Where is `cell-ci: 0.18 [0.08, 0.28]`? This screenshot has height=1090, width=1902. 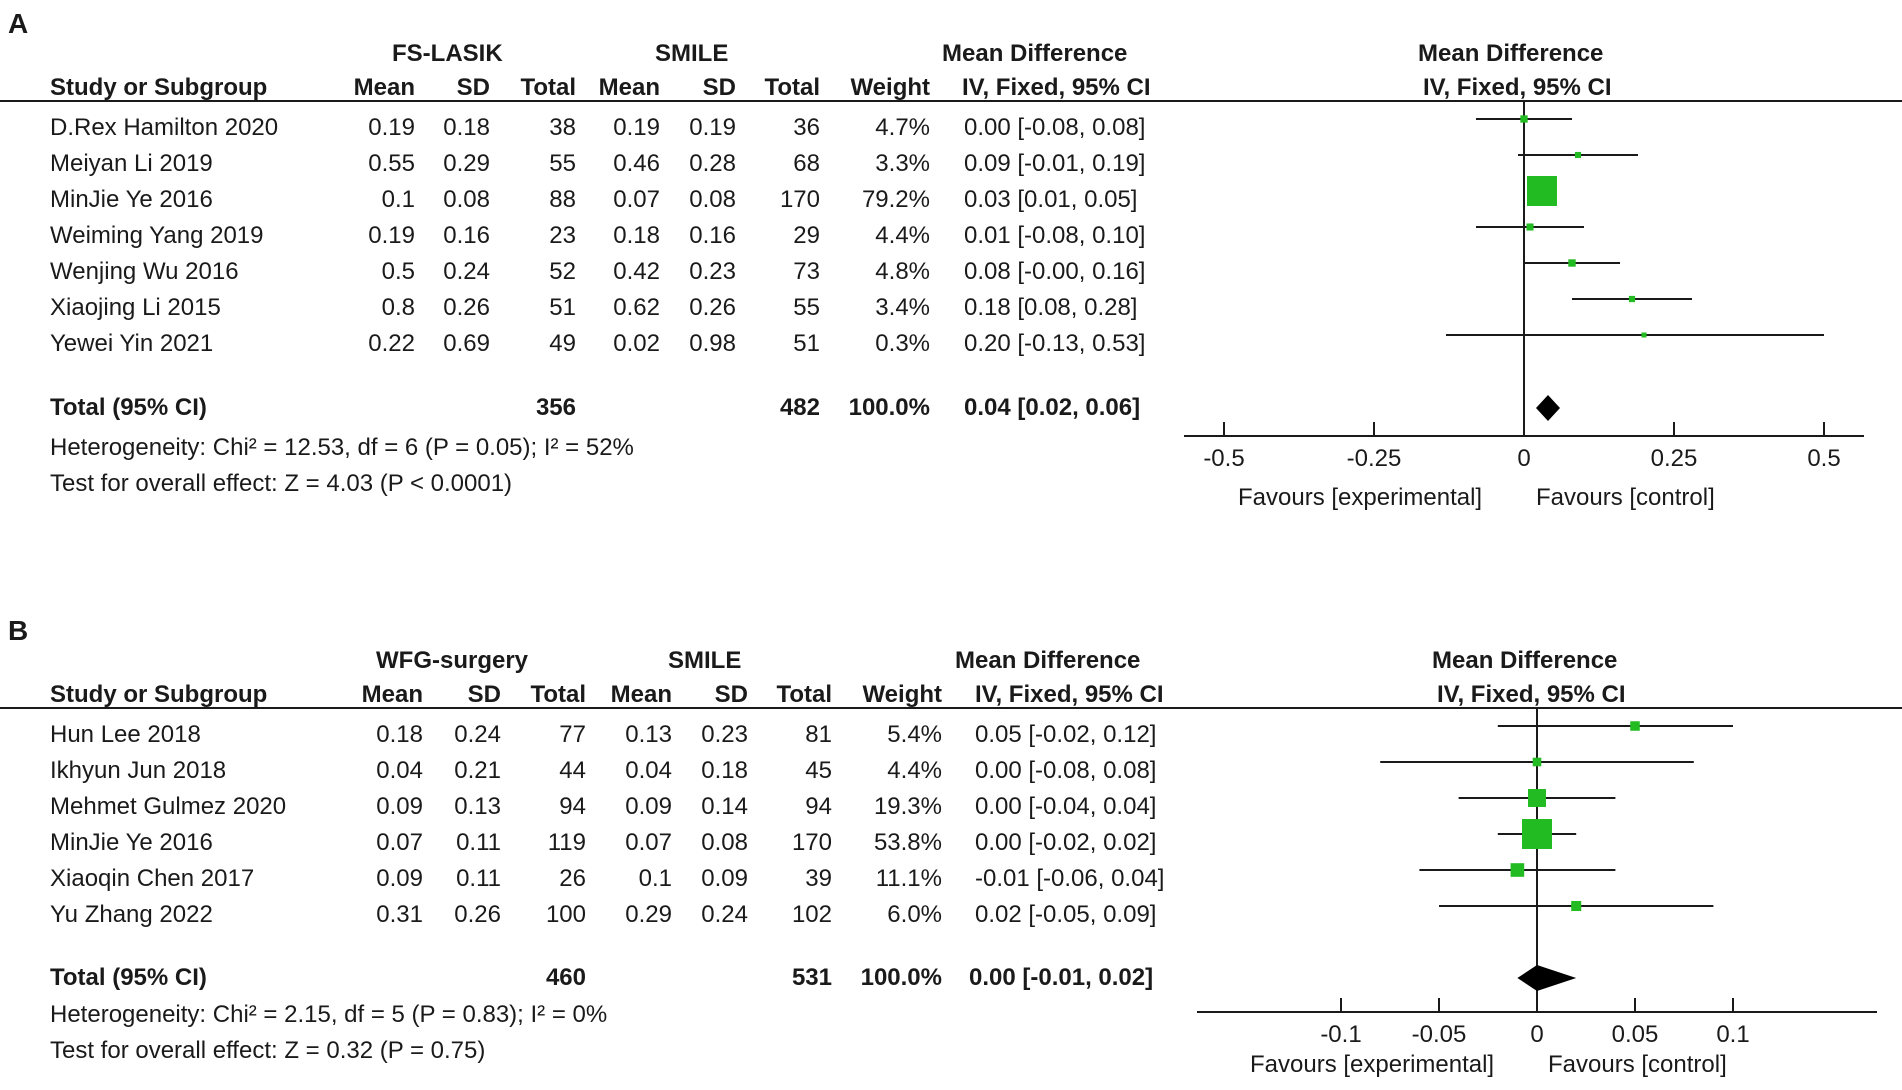 cell-ci: 0.18 [0.08, 0.28] is located at coordinates (1051, 307).